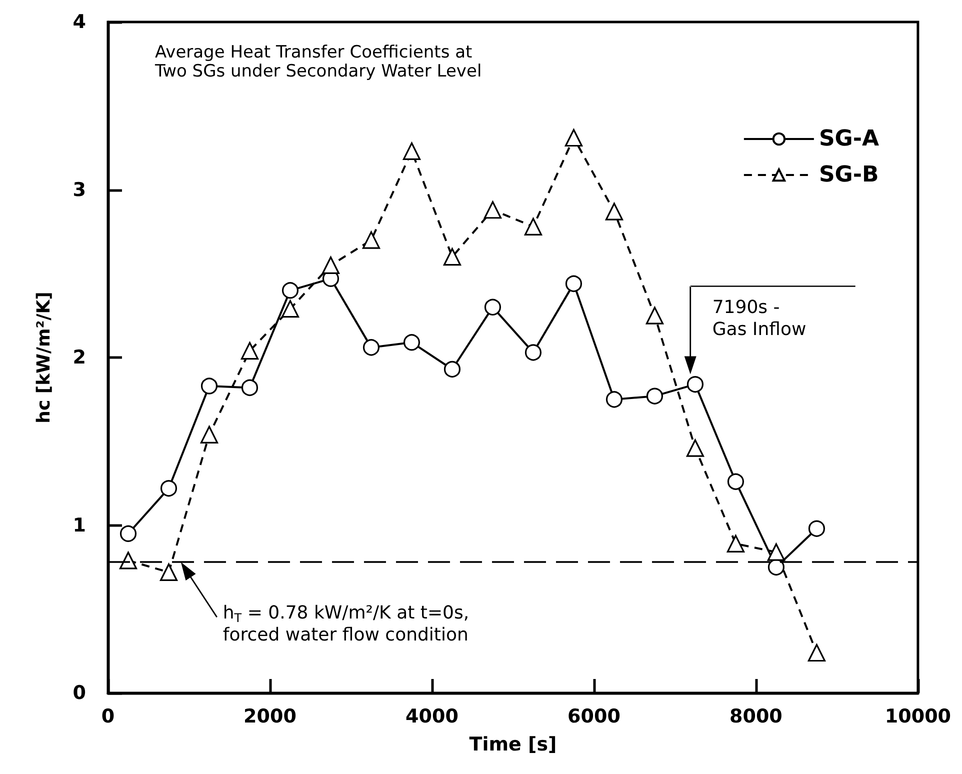  Describe the element at coordinates (79, 357) in the screenshot. I see `y-tick-label: 2` at that location.